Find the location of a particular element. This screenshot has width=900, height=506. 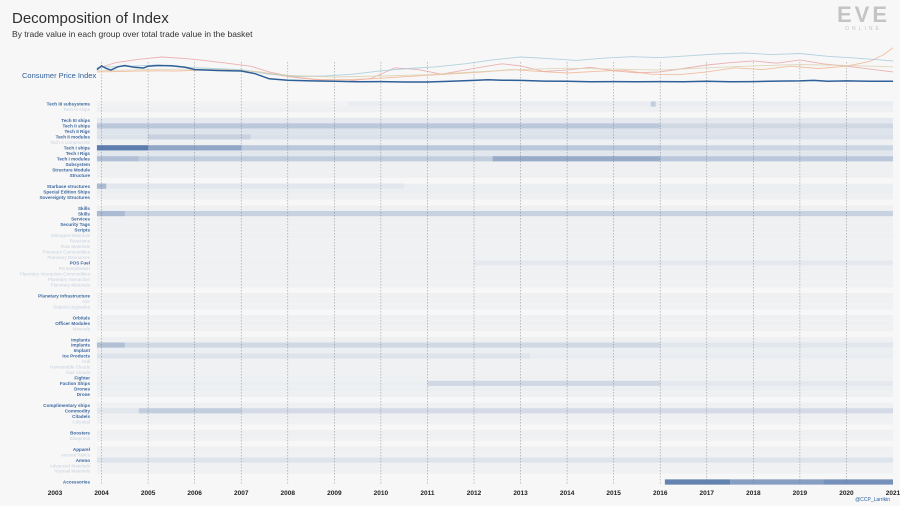

x-tick-2016: 2016 is located at coordinates (660, 493).